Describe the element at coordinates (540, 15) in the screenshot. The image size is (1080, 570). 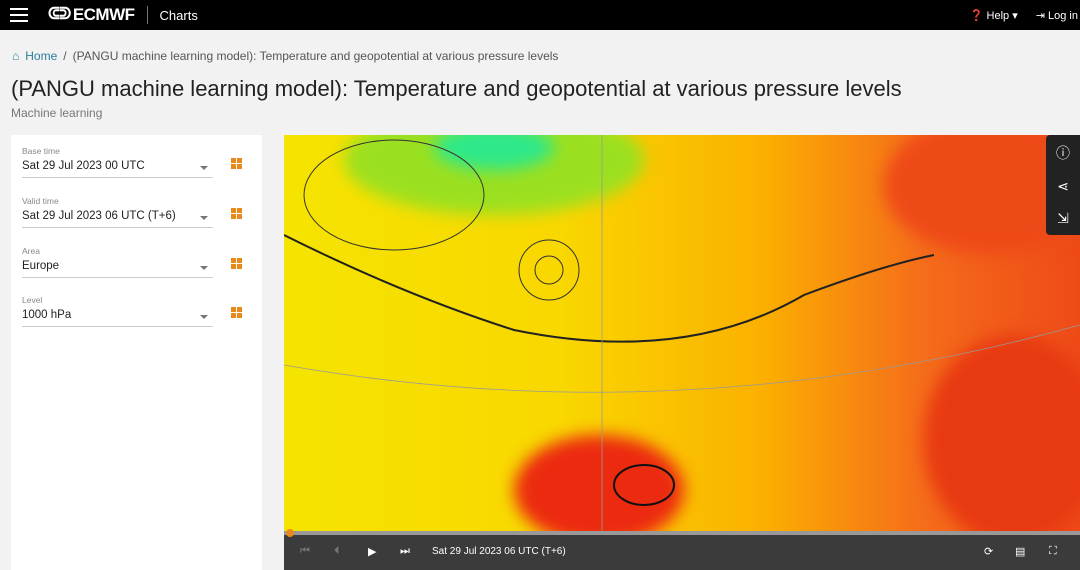
I see `top-bar: ᕳᕲ ECMWF Charts ❓ Help ▾ ⇥ Log in` at that location.